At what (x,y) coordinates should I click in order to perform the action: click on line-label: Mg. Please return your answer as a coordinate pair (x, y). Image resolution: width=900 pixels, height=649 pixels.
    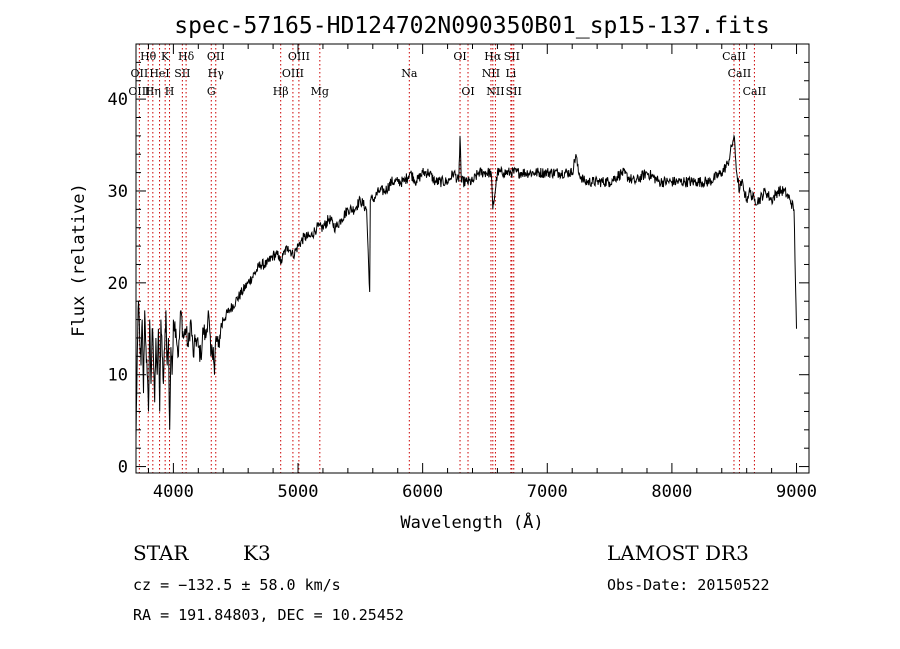
    Looking at the image, I should click on (320, 91).